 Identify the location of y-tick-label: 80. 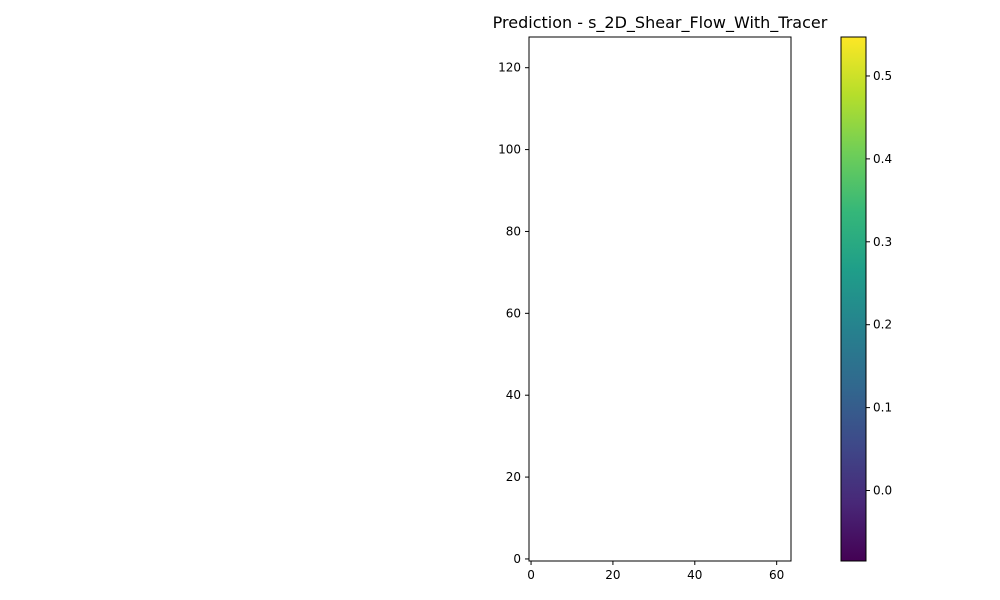
(513, 231).